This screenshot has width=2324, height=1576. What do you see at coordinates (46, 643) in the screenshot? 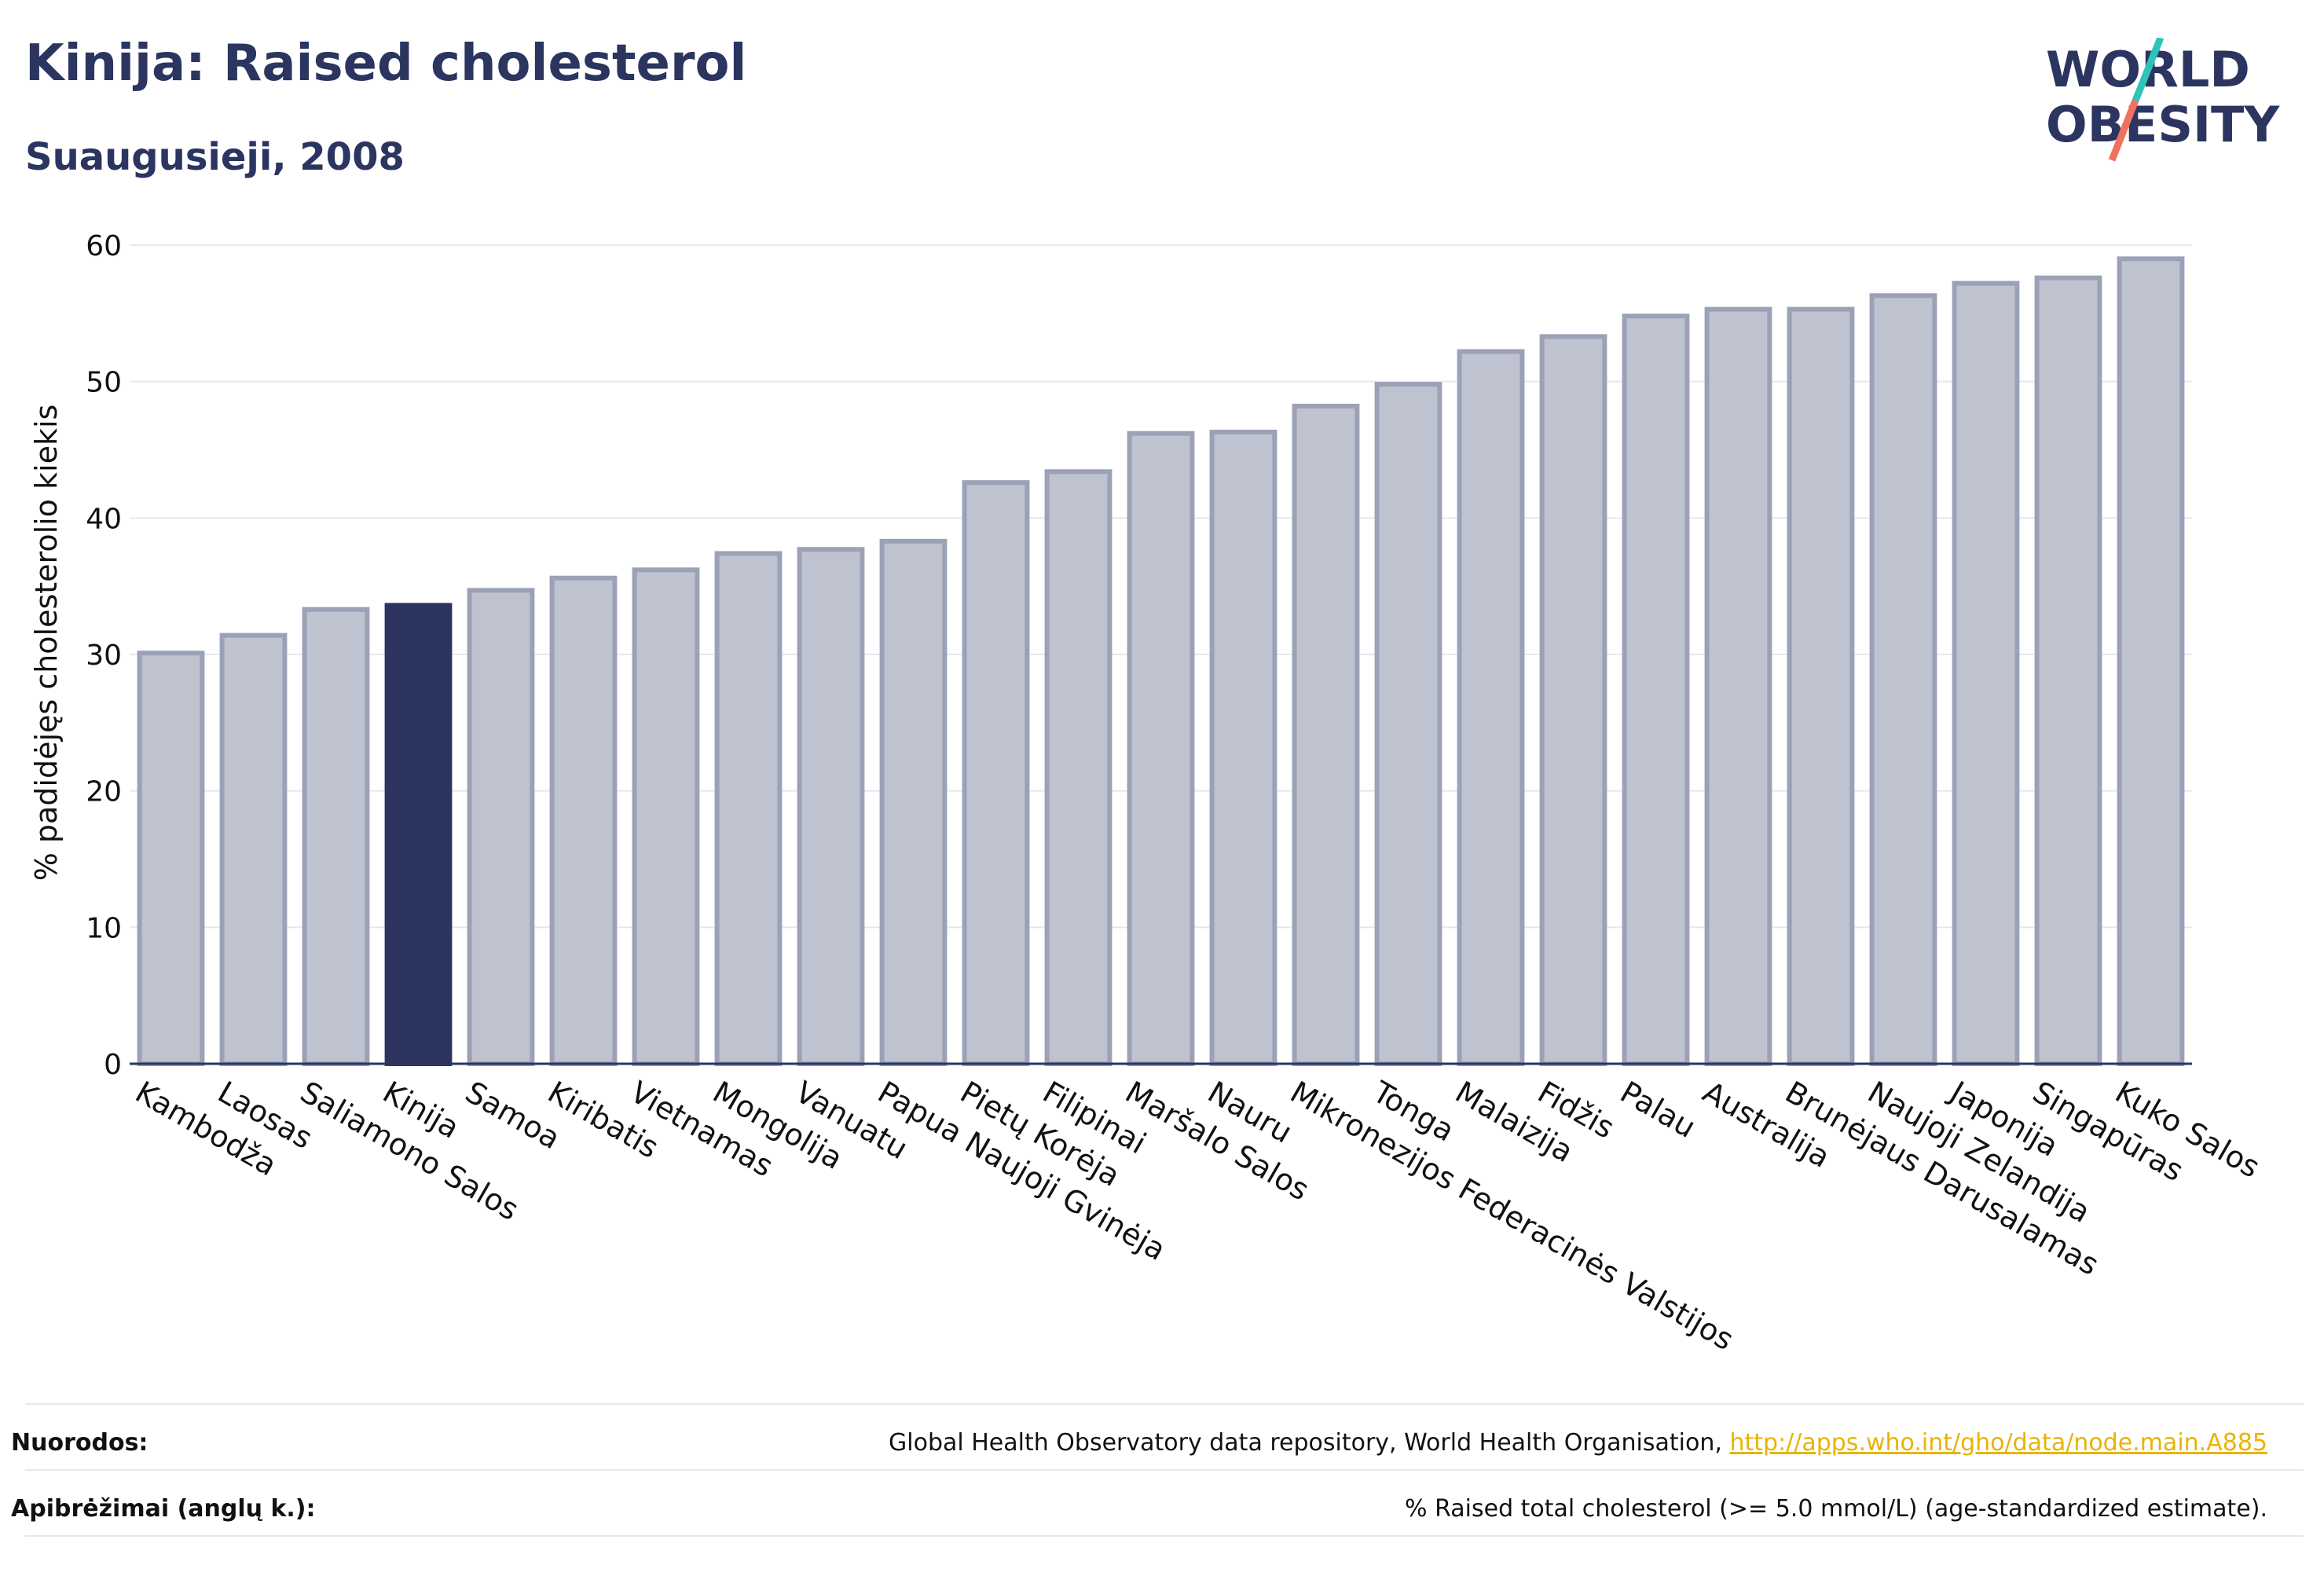
I see `y-axis-label: % padidėjęs cholesterolio kiekis` at bounding box center [46, 643].